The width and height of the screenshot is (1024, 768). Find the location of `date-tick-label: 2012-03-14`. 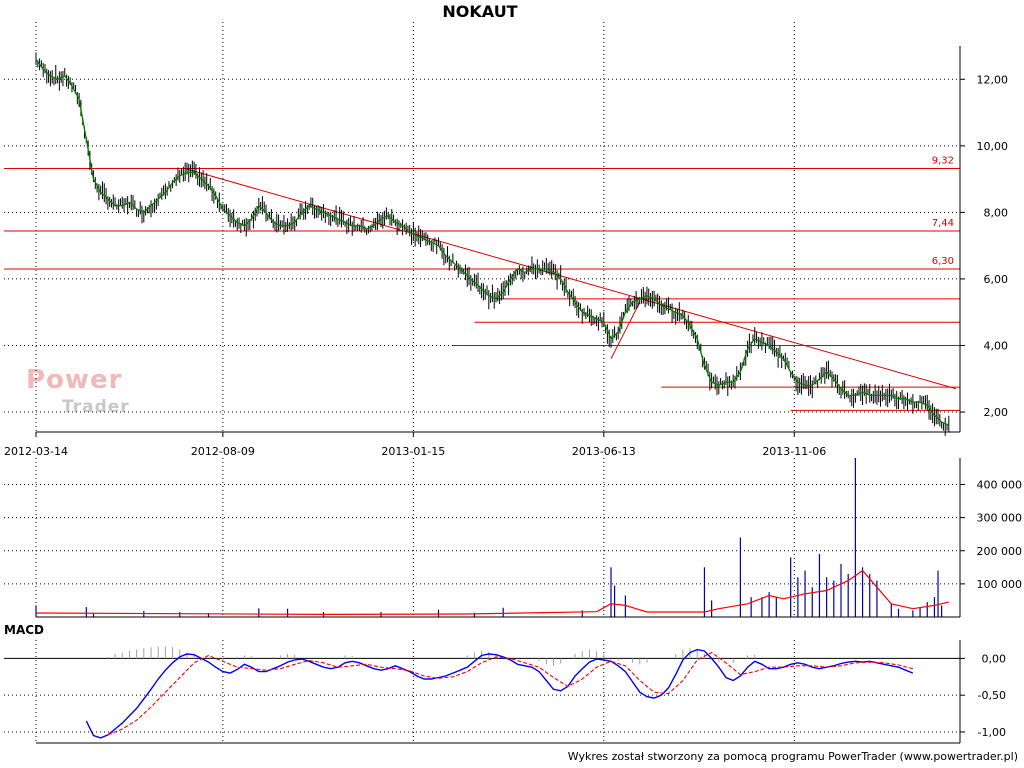

date-tick-label: 2012-03-14 is located at coordinates (36, 451).